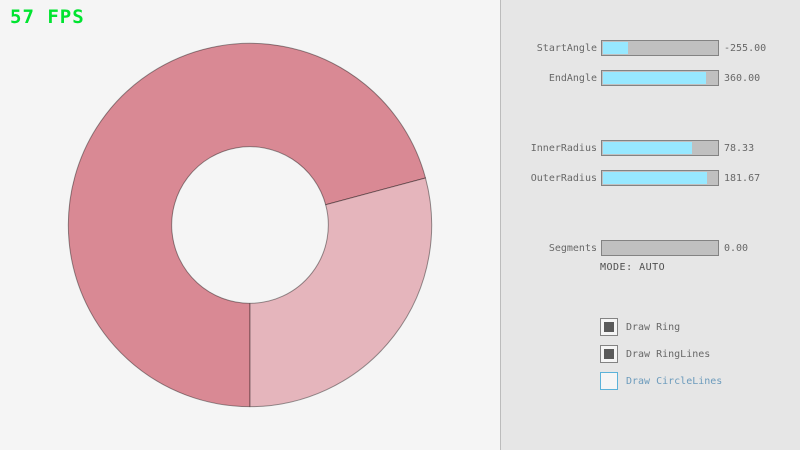  What do you see at coordinates (660, 48) in the screenshot?
I see `start-angle-slider` at bounding box center [660, 48].